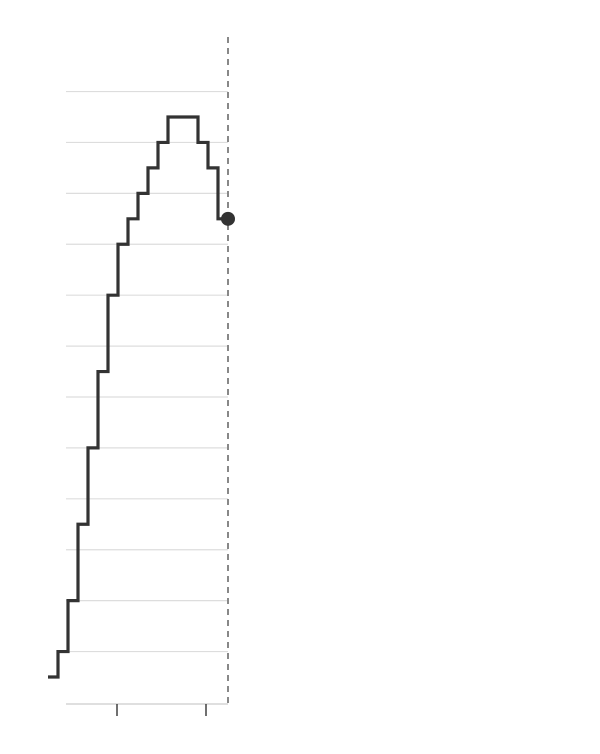 The width and height of the screenshot is (600, 754). I want to click on end-point-marker, so click(228, 218).